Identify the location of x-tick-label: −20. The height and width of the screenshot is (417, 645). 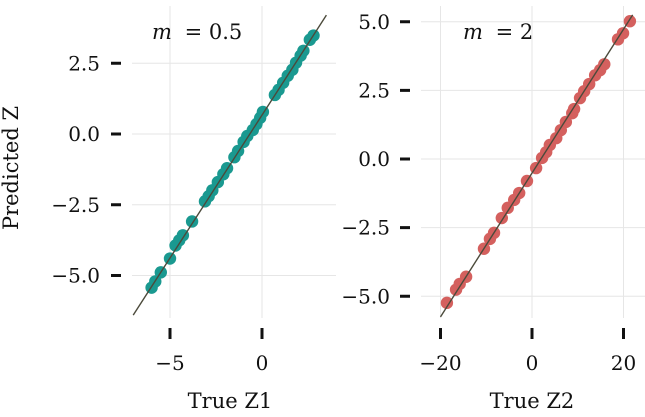
(440, 363).